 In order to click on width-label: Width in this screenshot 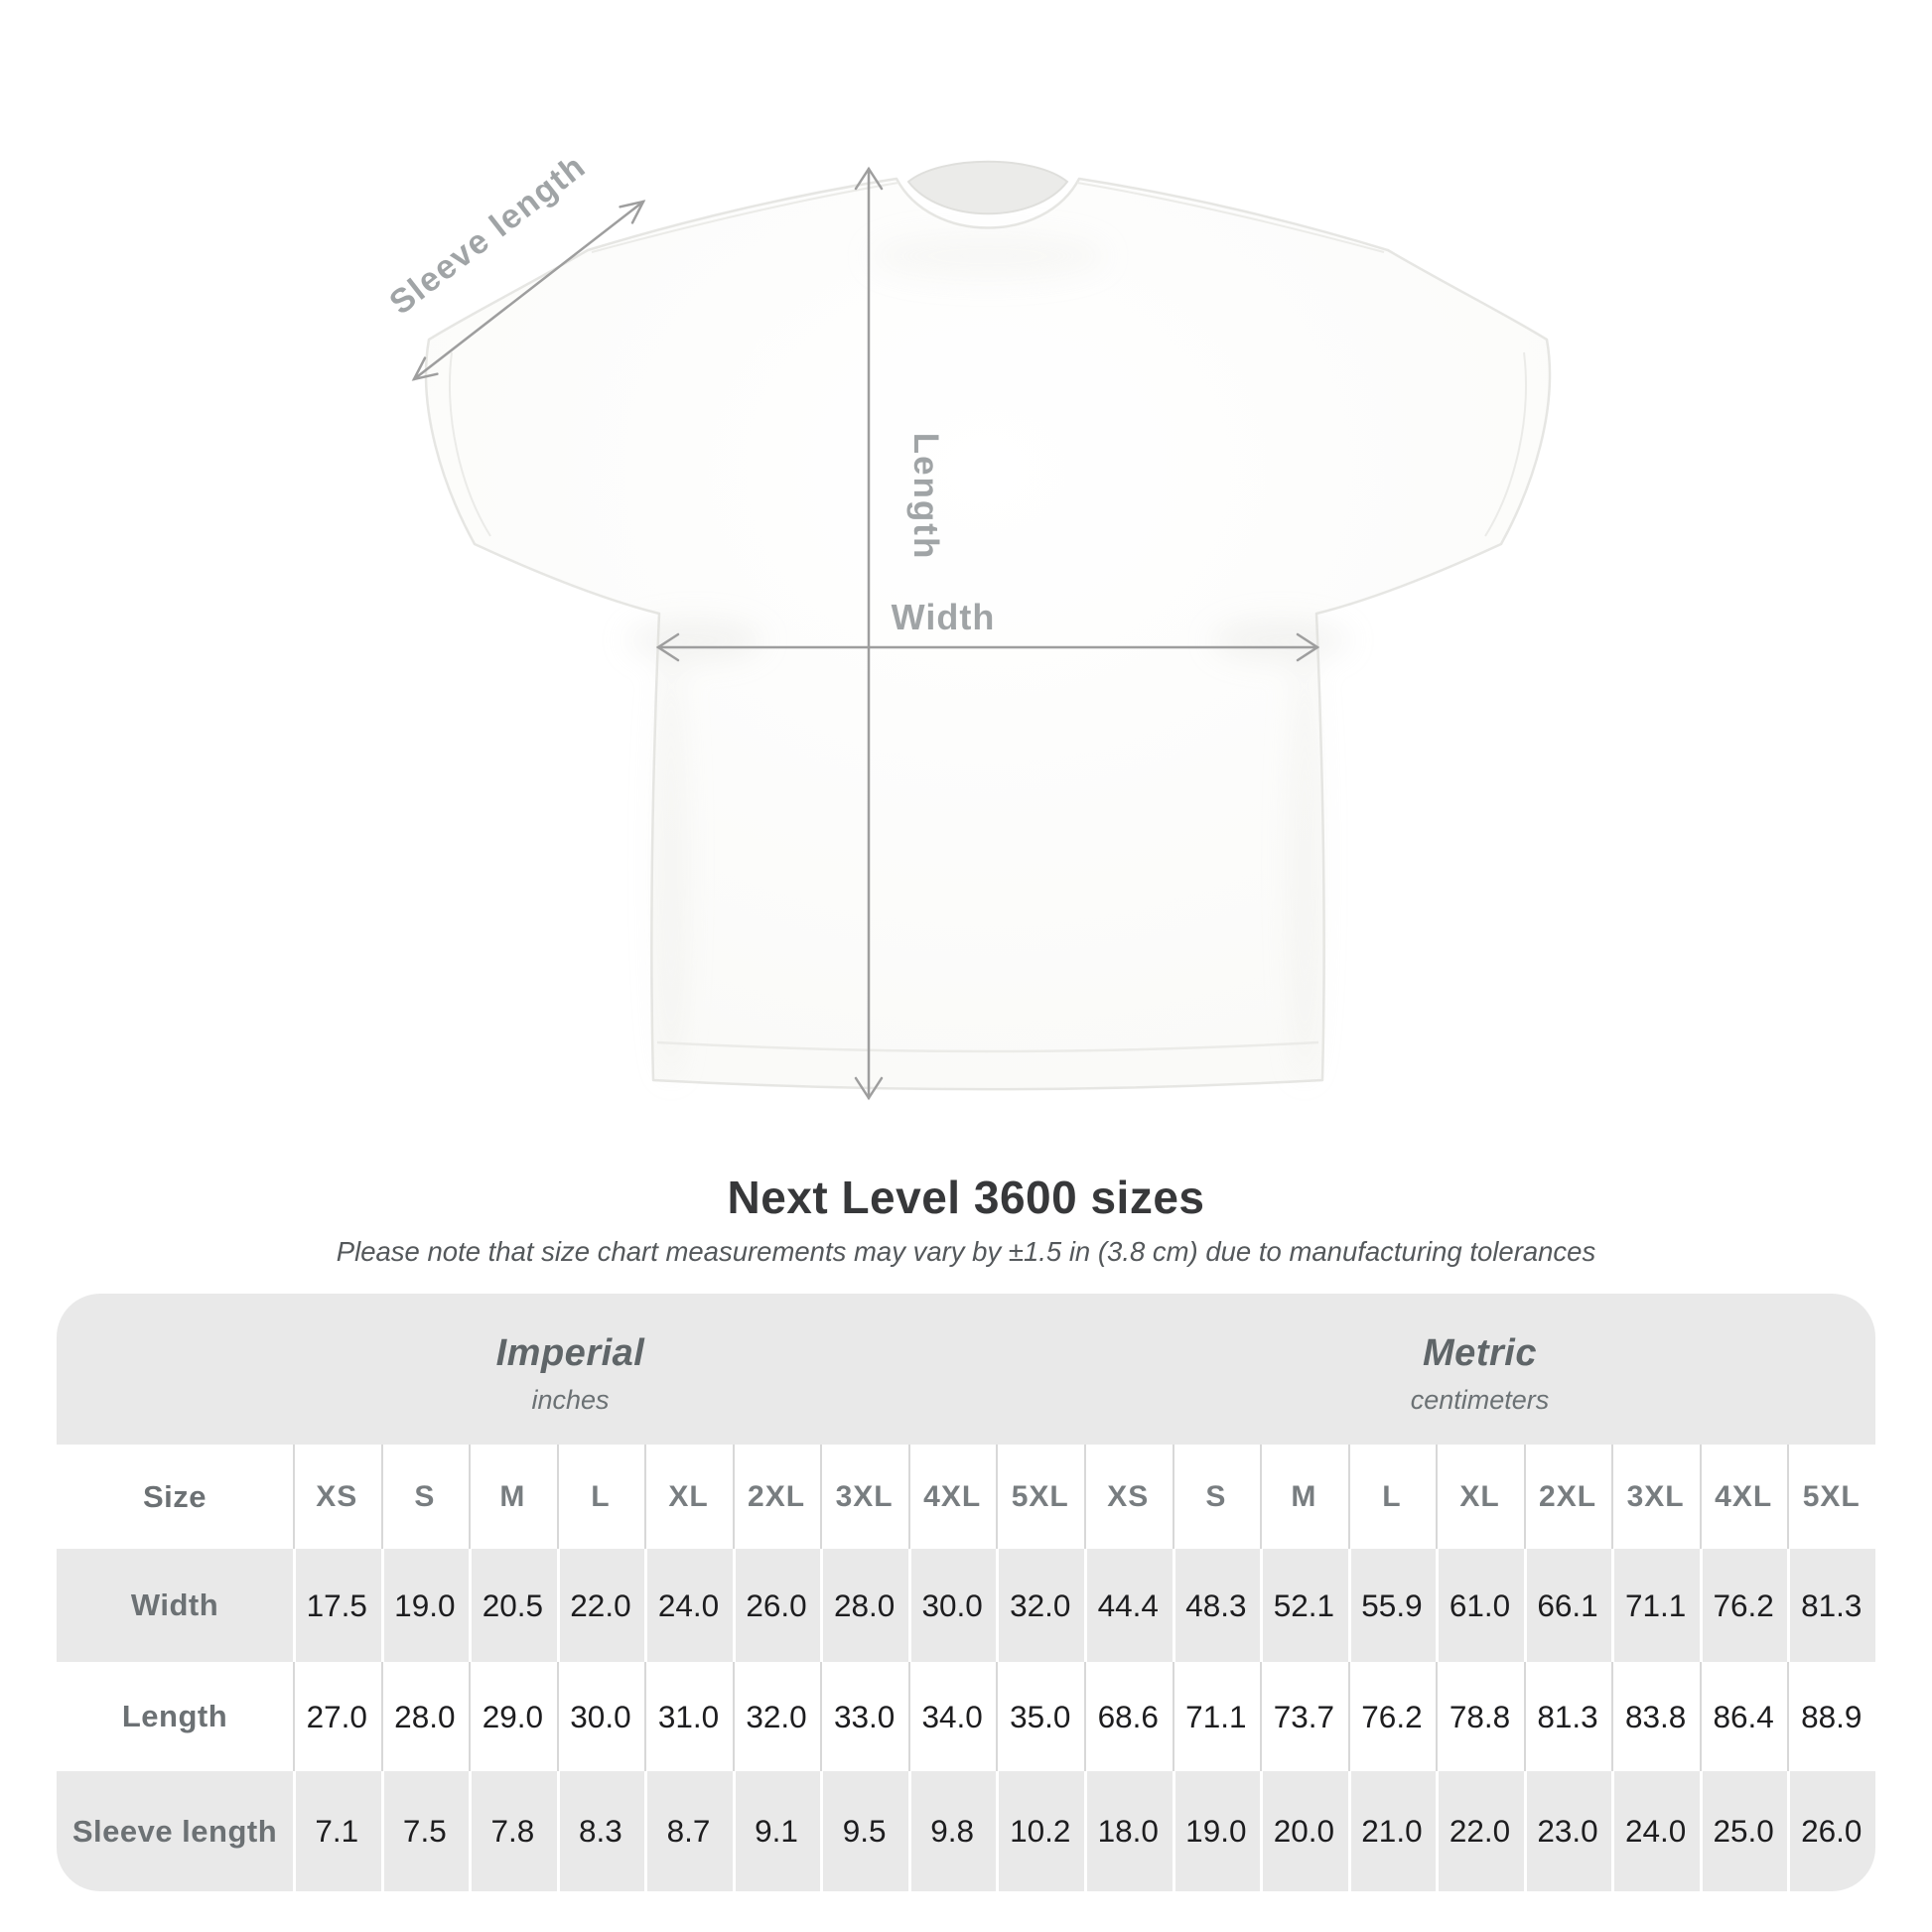, I will do `click(944, 617)`.